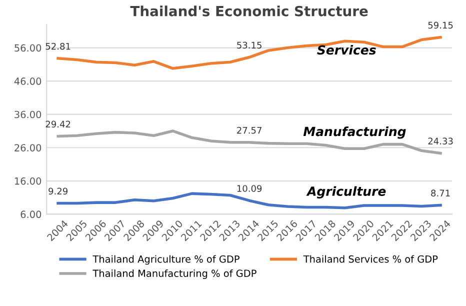 This screenshot has width=466, height=306. I want to click on legend-label: Thailand Services % of GDP, so click(370, 259).